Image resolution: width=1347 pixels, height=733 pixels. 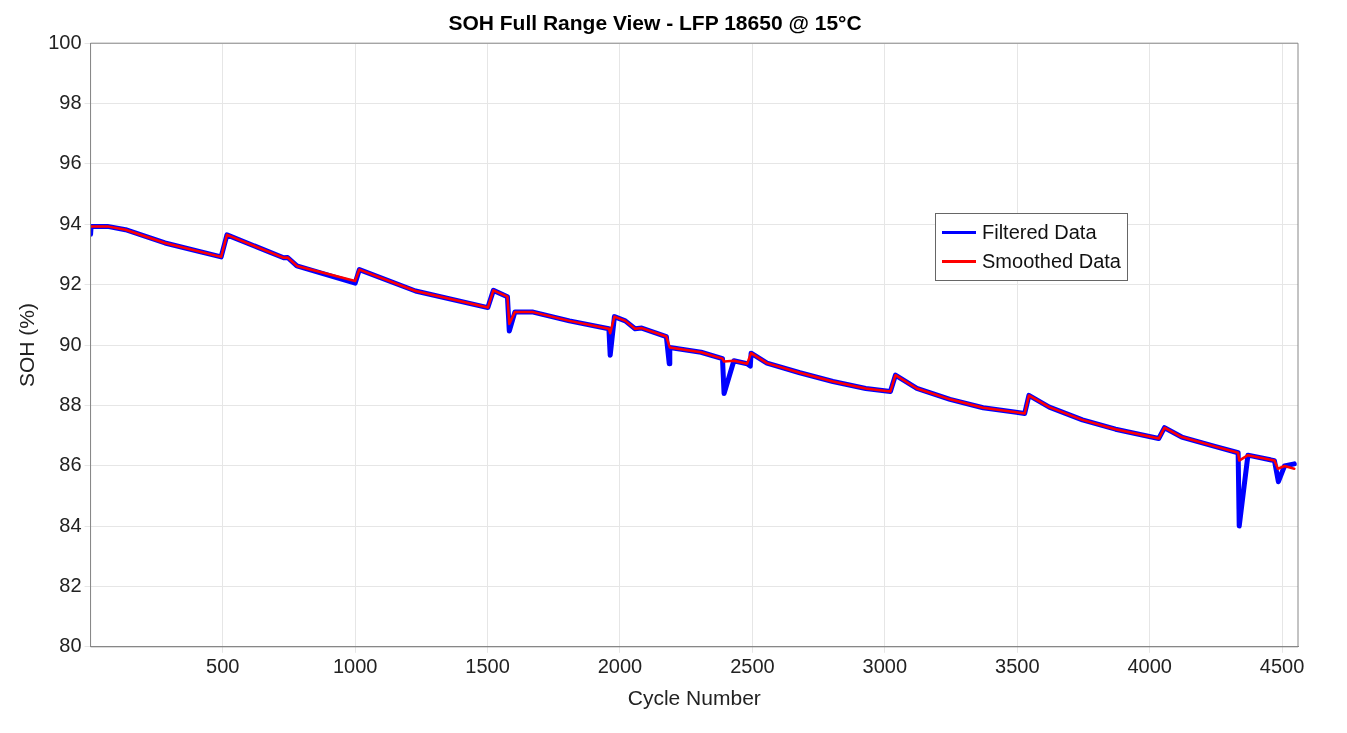 I want to click on y-tick-label: 94, so click(x=70, y=222).